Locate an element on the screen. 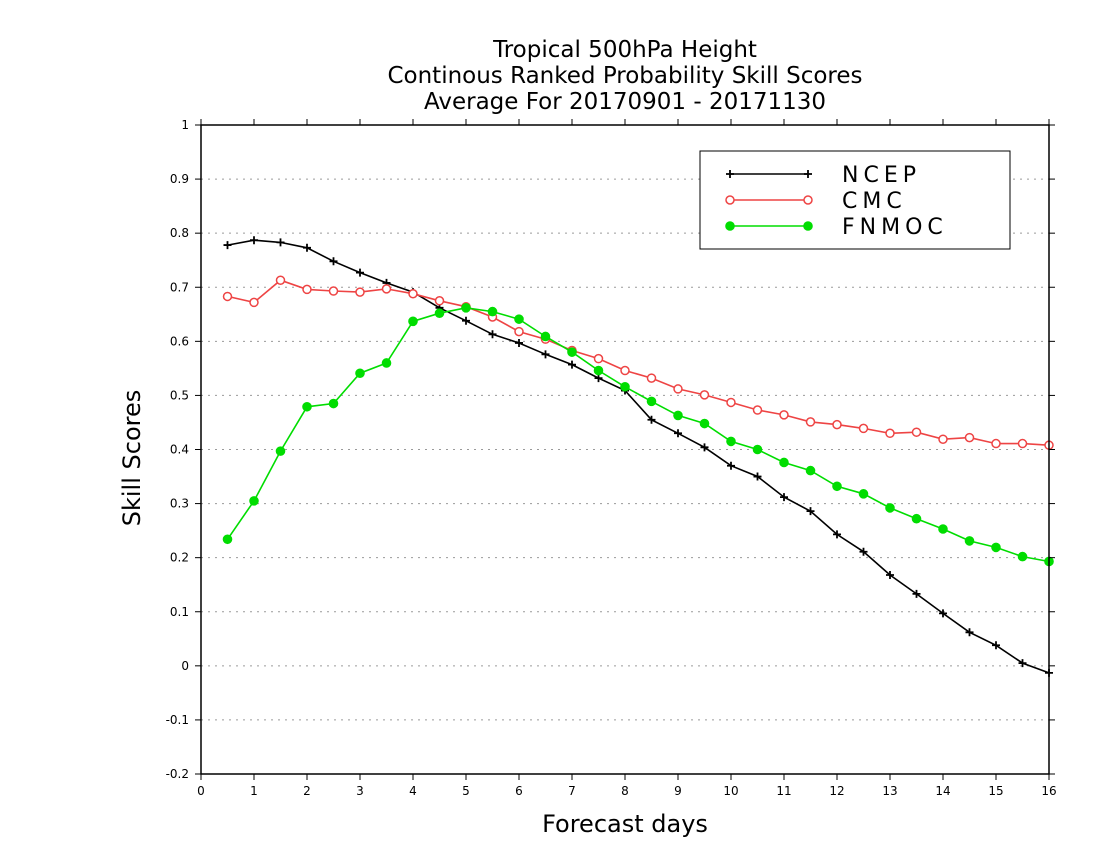 This screenshot has width=1100, height=850. y-tick-label: 0.6 is located at coordinates (179, 341).